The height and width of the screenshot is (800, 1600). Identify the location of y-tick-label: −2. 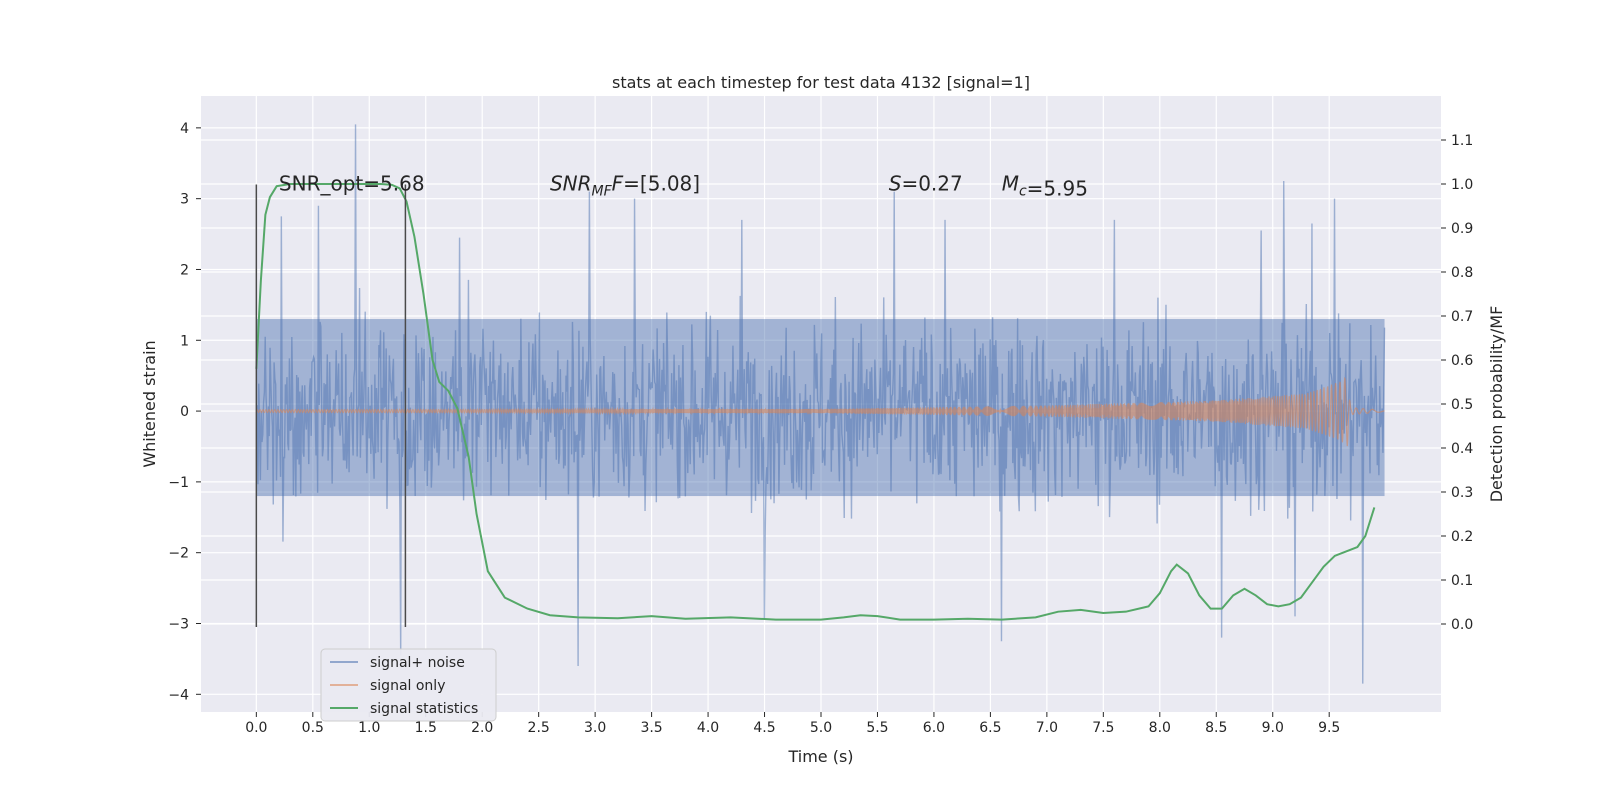
(178, 554).